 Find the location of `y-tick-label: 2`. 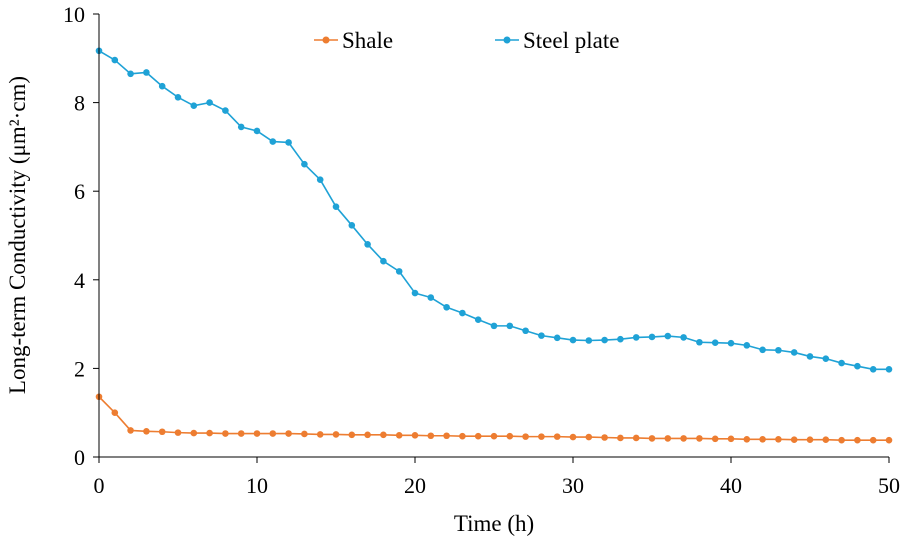

y-tick-label: 2 is located at coordinates (79, 368).